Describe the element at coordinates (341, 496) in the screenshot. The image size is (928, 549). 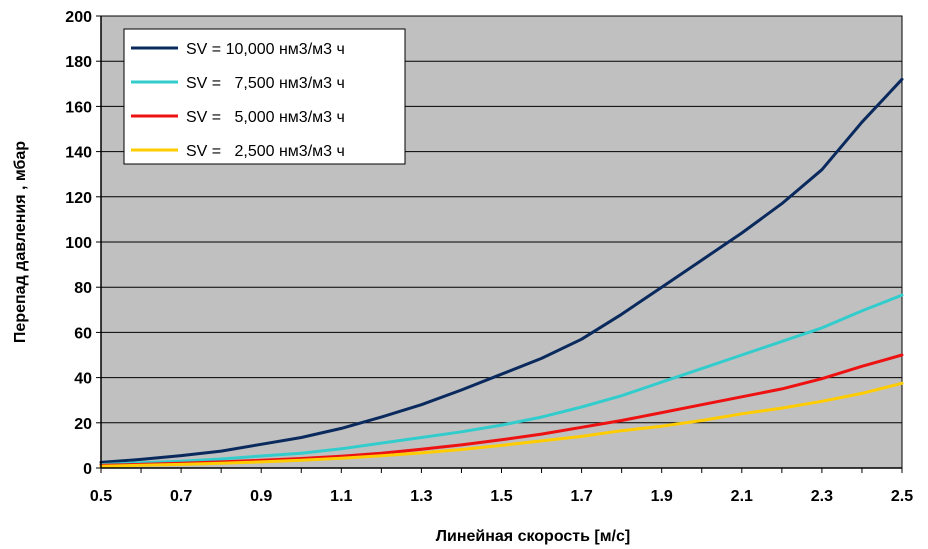
I see `x-tick-label: 1.1` at that location.